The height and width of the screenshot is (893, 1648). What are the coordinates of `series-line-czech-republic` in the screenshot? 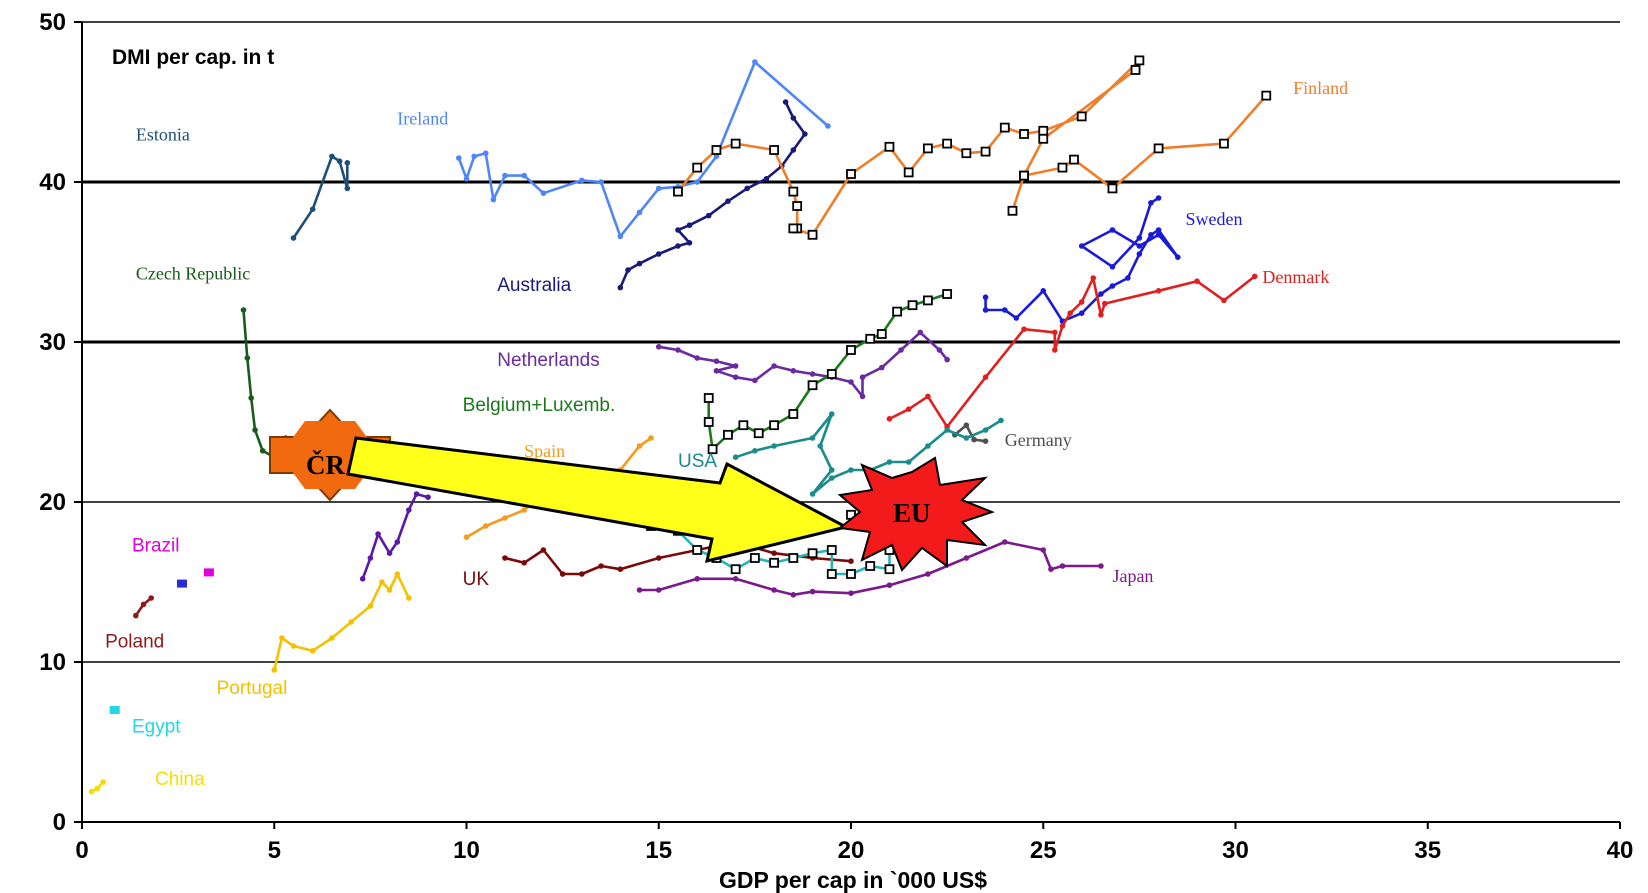 It's located at (272, 384).